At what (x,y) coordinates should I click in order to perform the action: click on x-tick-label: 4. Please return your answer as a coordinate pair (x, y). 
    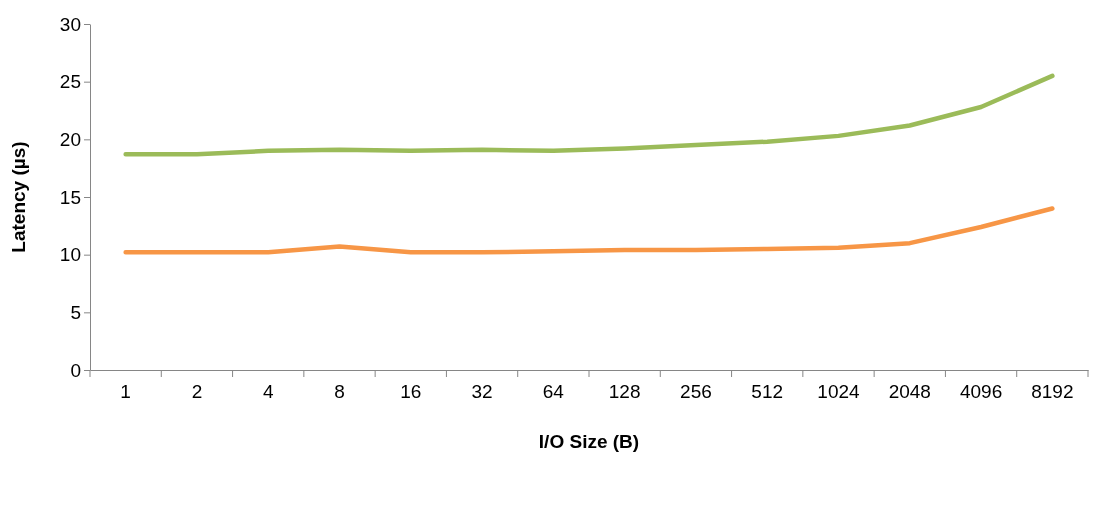
    Looking at the image, I should click on (268, 391).